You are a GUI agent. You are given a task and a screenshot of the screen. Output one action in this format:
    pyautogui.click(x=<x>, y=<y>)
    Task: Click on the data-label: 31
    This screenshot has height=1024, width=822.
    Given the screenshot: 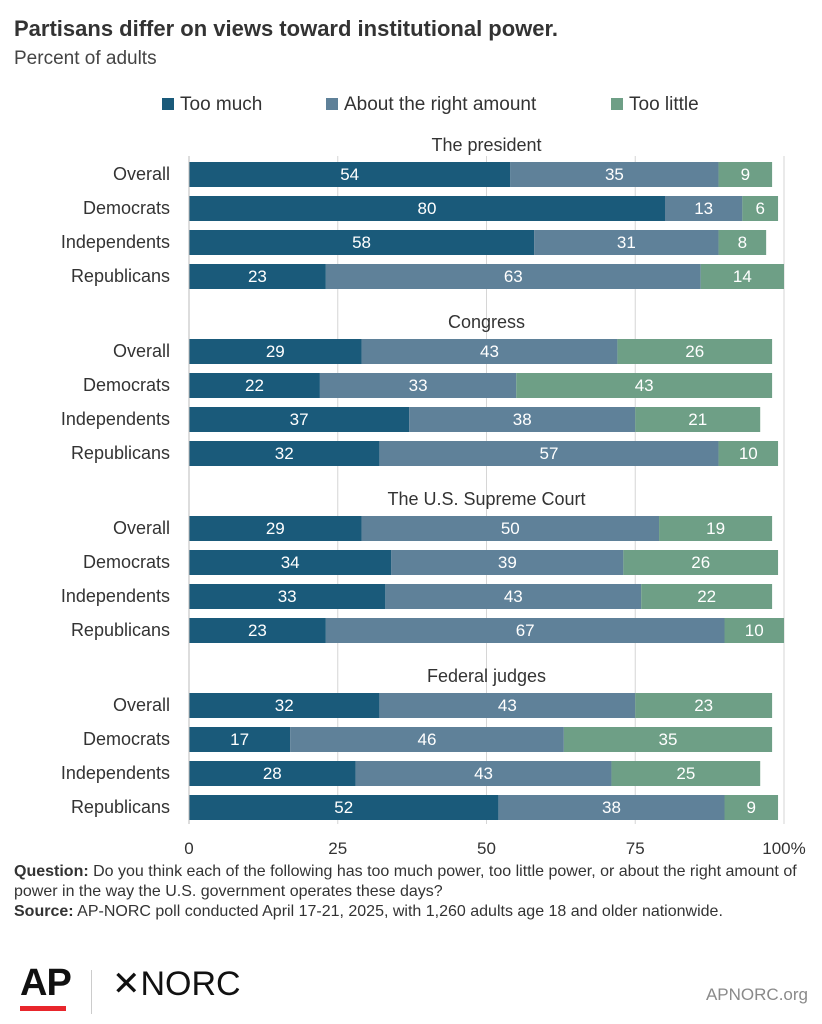 What is the action you would take?
    pyautogui.click(x=626, y=242)
    